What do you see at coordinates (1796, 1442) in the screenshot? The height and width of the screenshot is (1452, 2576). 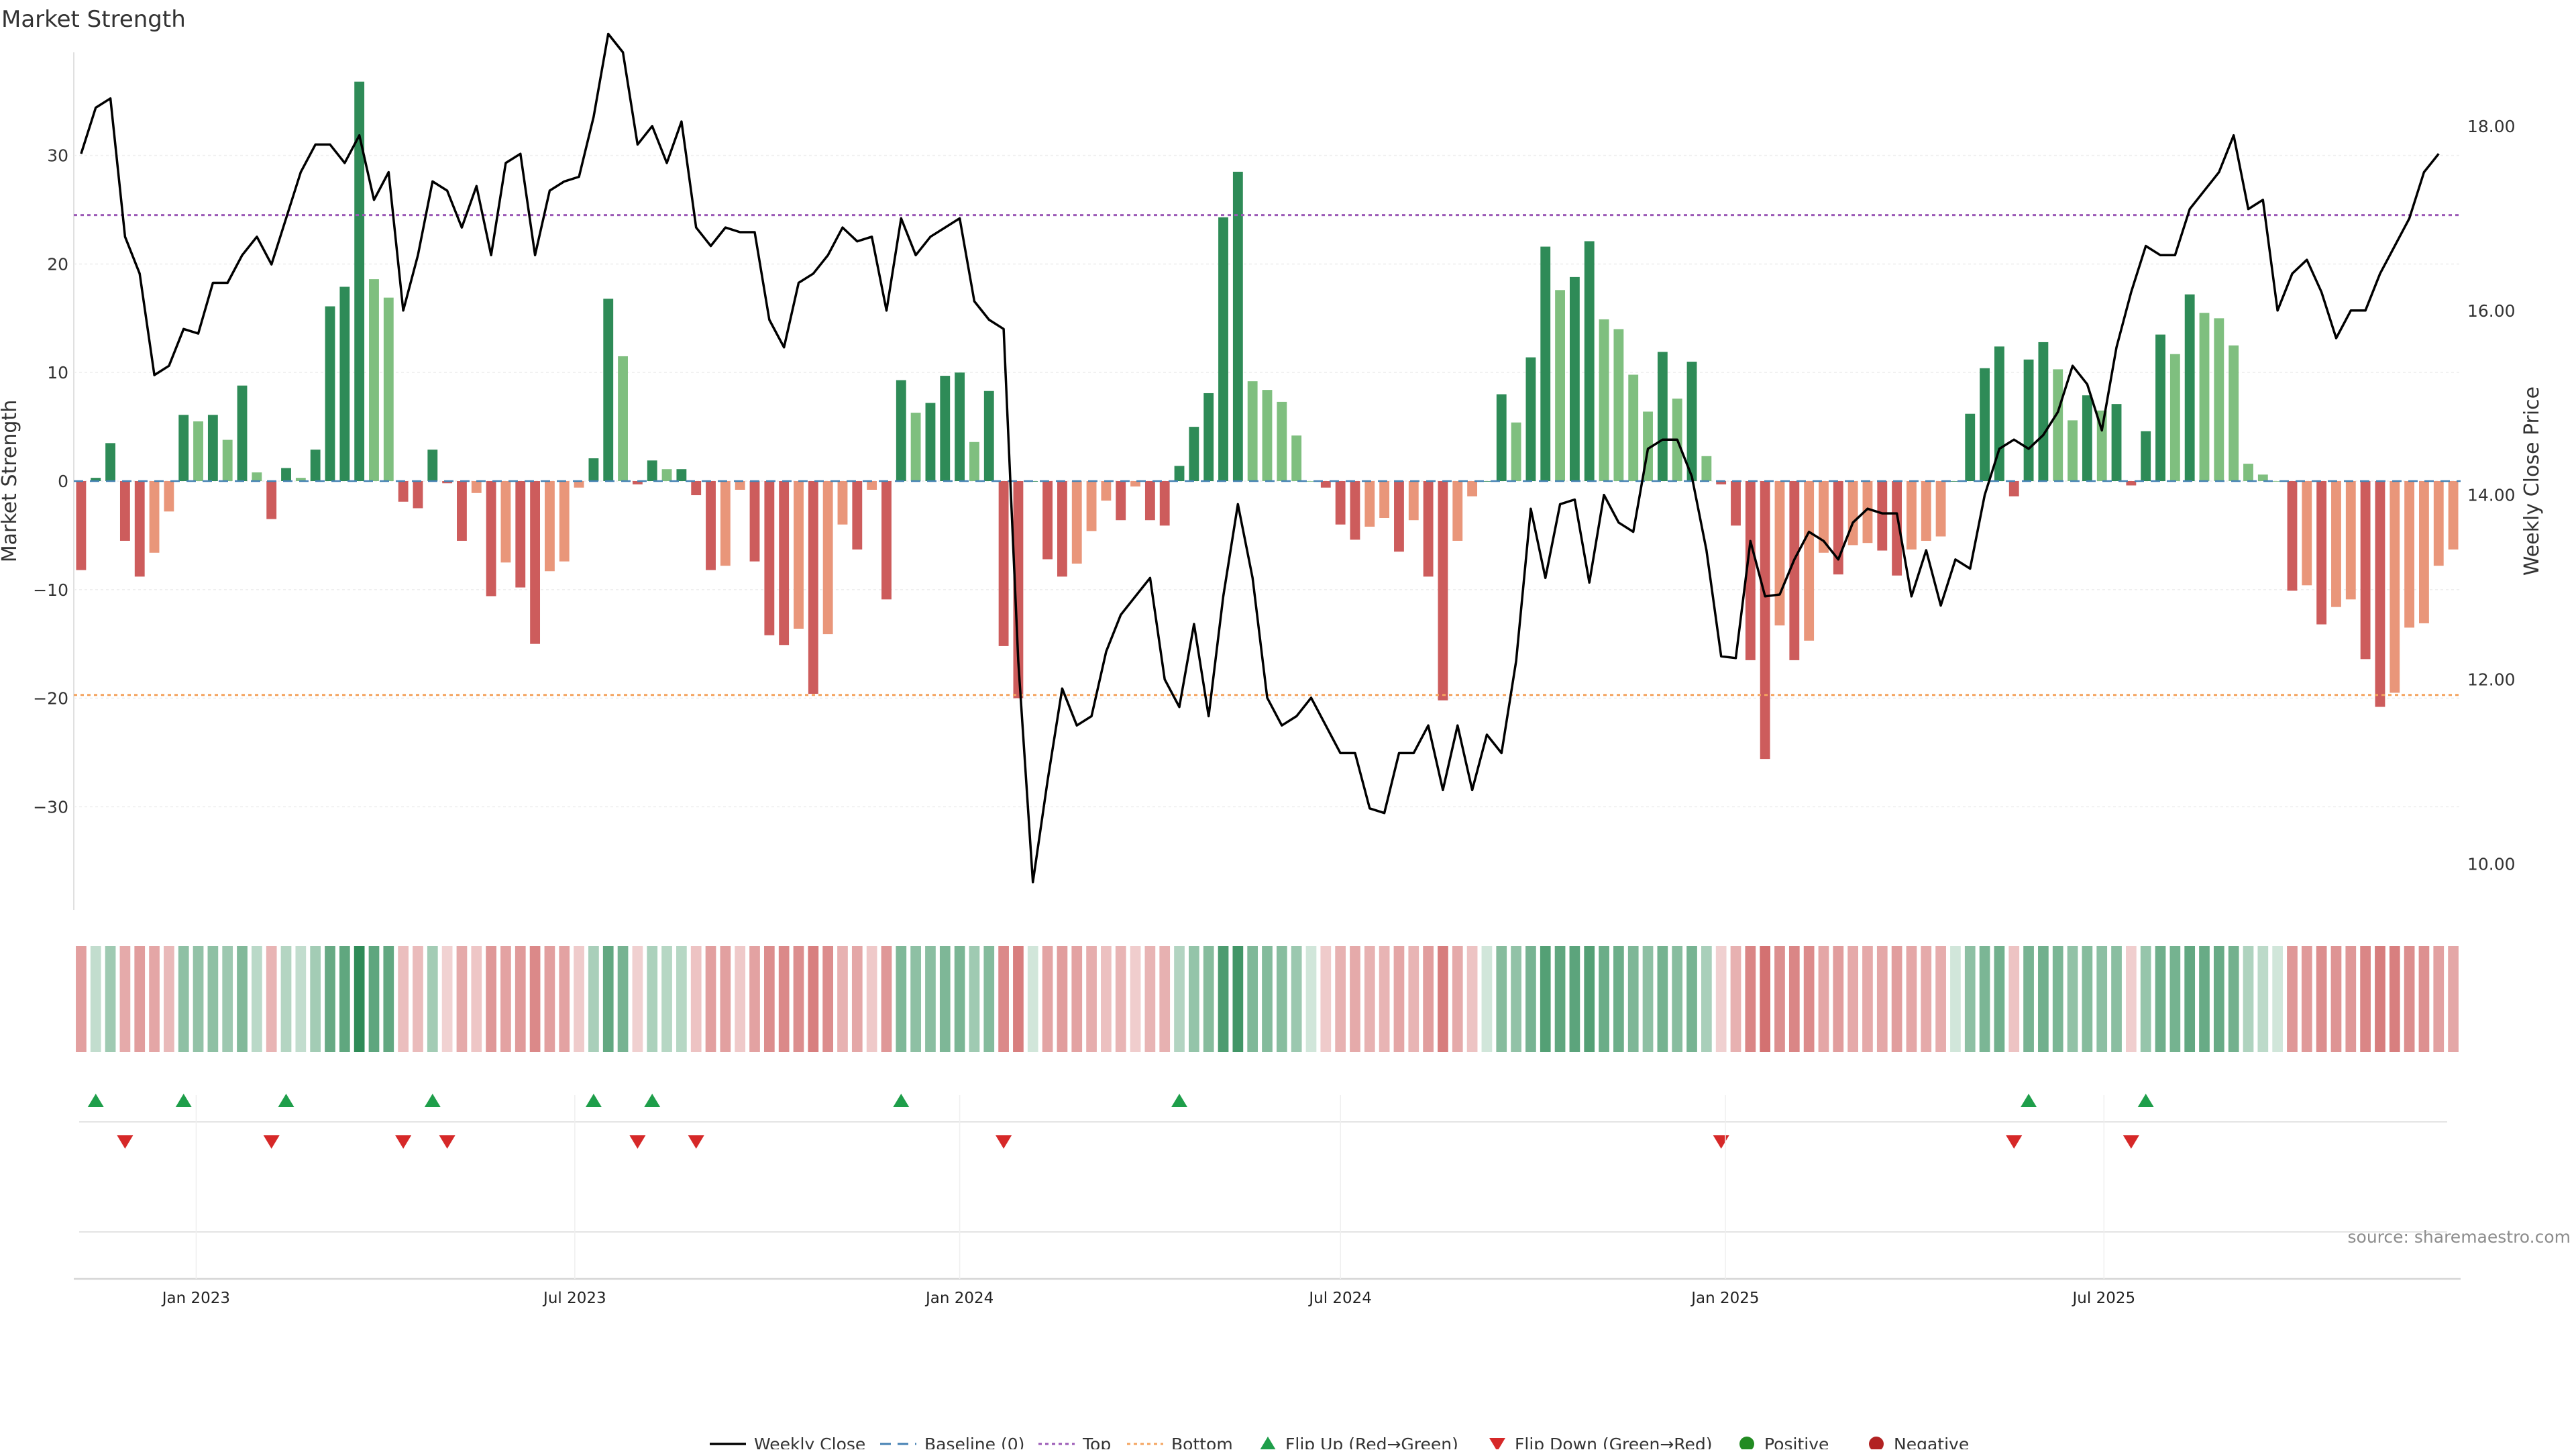 I see `legend-label: Positive` at bounding box center [1796, 1442].